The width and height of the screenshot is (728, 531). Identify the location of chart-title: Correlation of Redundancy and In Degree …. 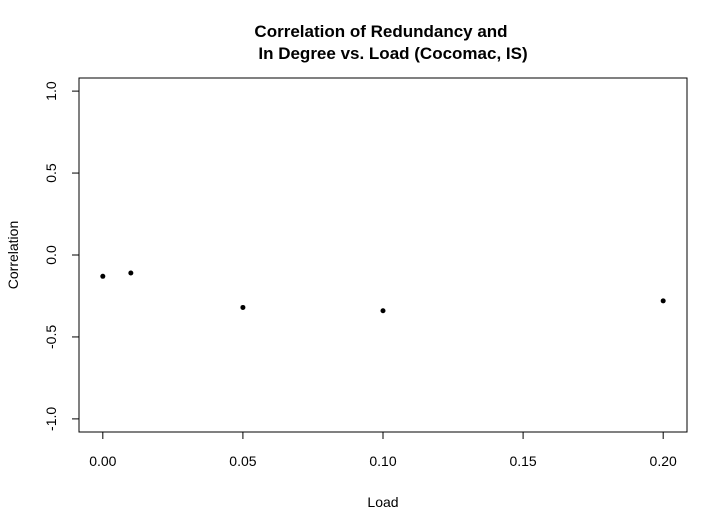
(390, 42).